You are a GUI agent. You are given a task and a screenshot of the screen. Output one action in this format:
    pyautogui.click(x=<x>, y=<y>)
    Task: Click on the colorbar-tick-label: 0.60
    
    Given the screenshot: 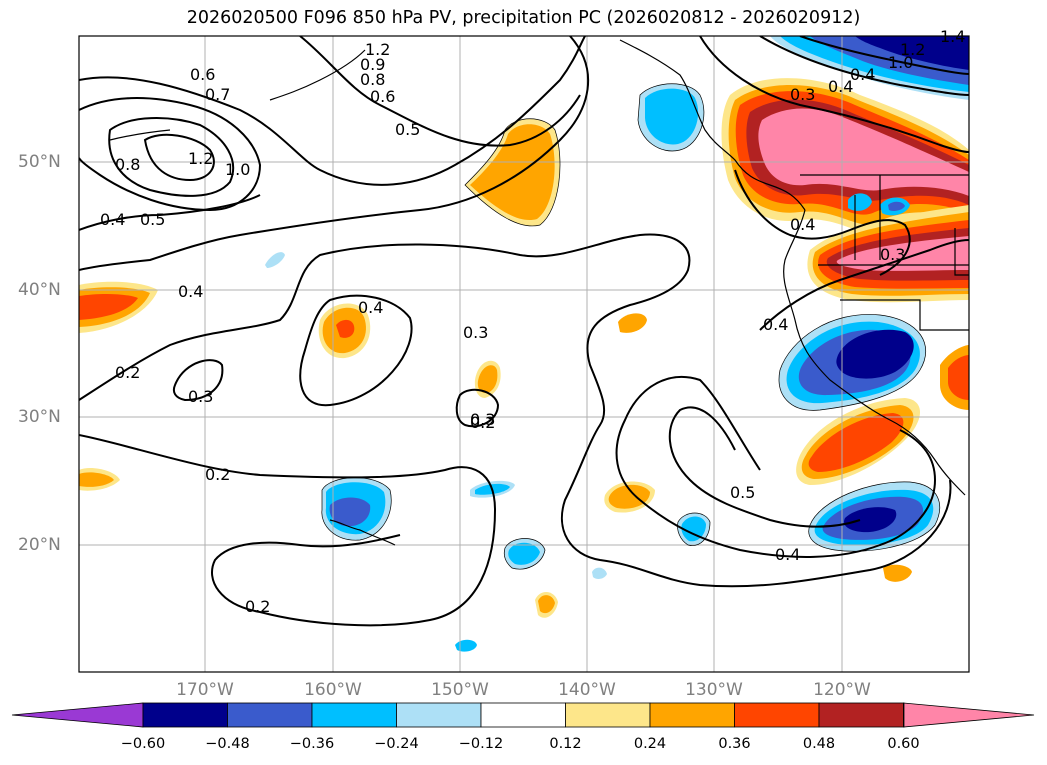 What is the action you would take?
    pyautogui.click(x=903, y=744)
    